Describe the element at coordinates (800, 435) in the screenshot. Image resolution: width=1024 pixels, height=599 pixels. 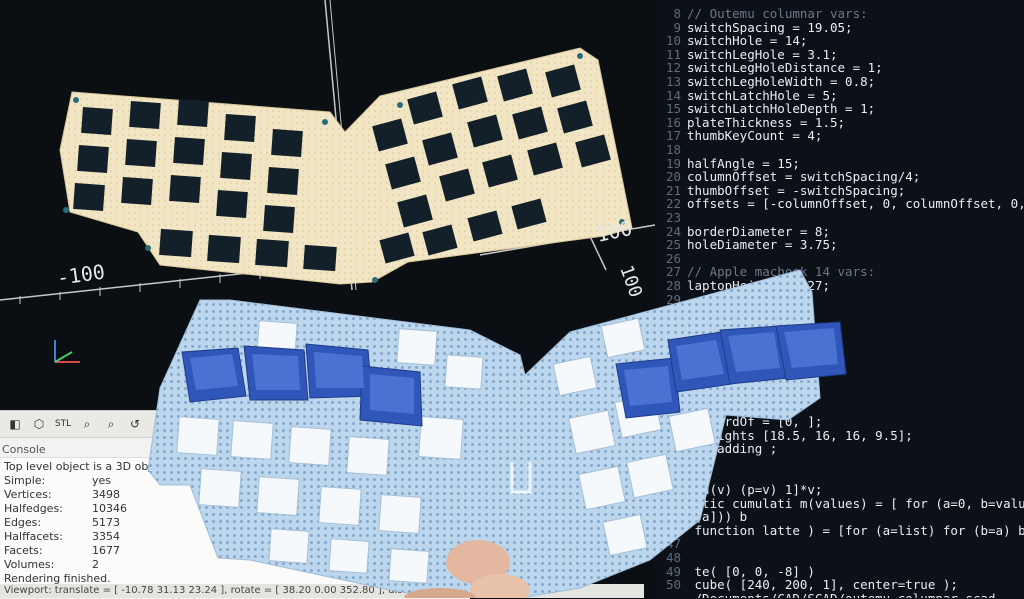
I see `code-text: sHeights [18.5, 16, 16, 9.5];` at that location.